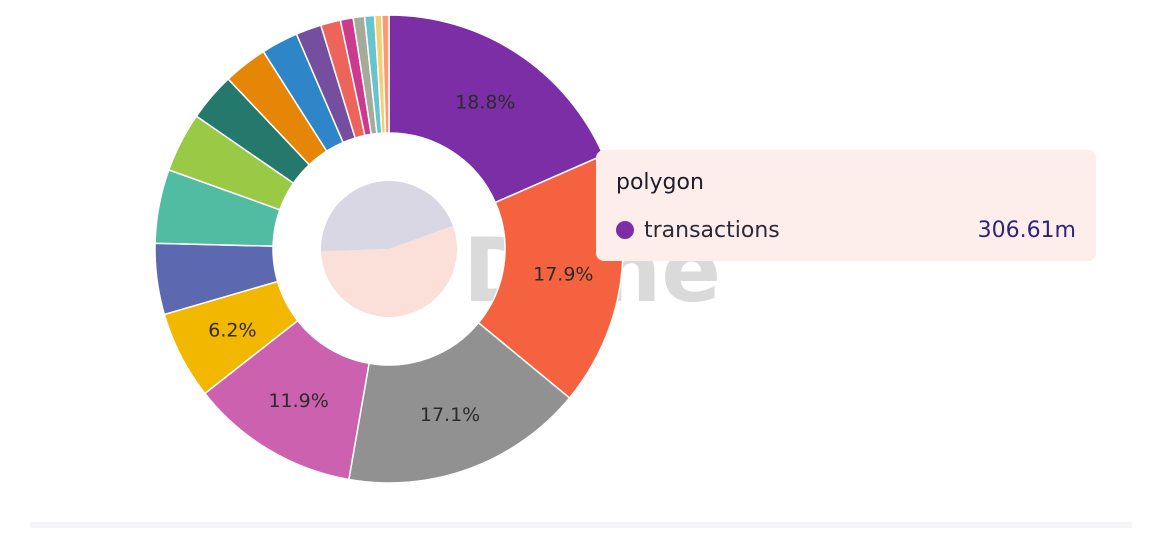  What do you see at coordinates (581, 525) in the screenshot?
I see `bottom-scroll-strip` at bounding box center [581, 525].